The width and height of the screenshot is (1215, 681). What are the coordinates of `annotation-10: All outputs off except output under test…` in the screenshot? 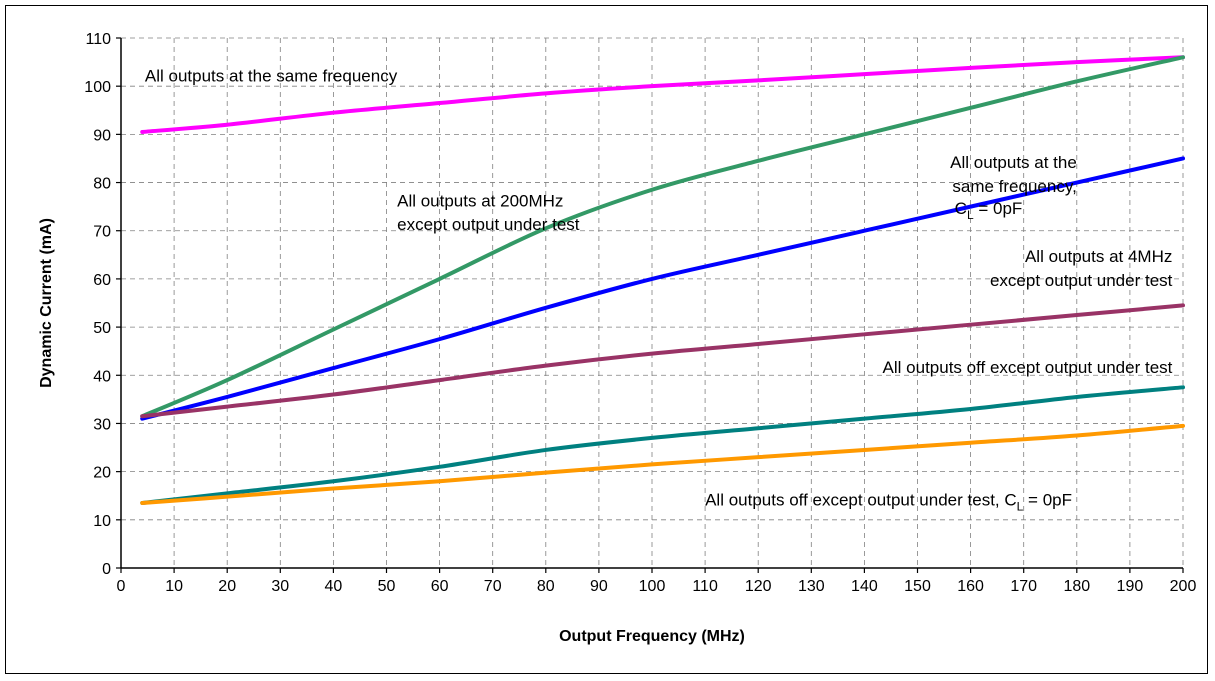 It's located at (888, 501).